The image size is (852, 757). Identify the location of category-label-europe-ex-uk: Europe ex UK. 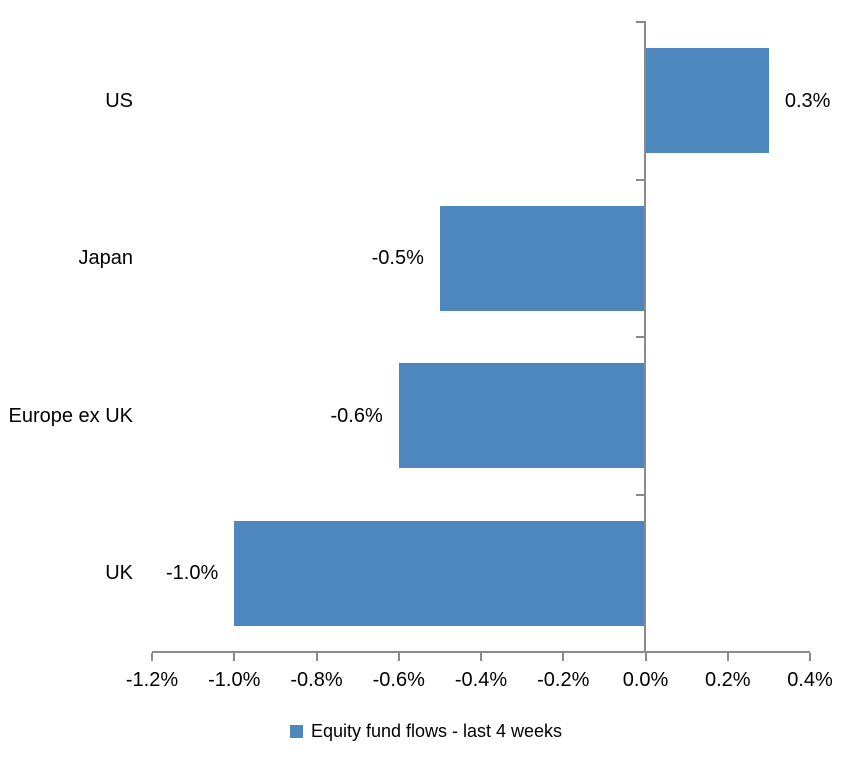
(70, 415).